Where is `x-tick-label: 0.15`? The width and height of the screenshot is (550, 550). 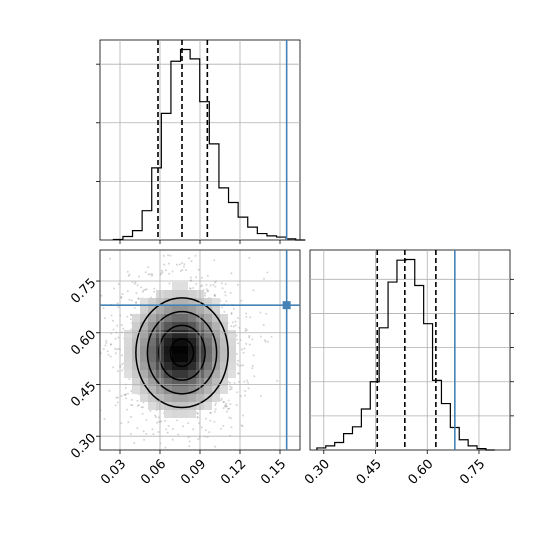 x-tick-label: 0.15 is located at coordinates (273, 472).